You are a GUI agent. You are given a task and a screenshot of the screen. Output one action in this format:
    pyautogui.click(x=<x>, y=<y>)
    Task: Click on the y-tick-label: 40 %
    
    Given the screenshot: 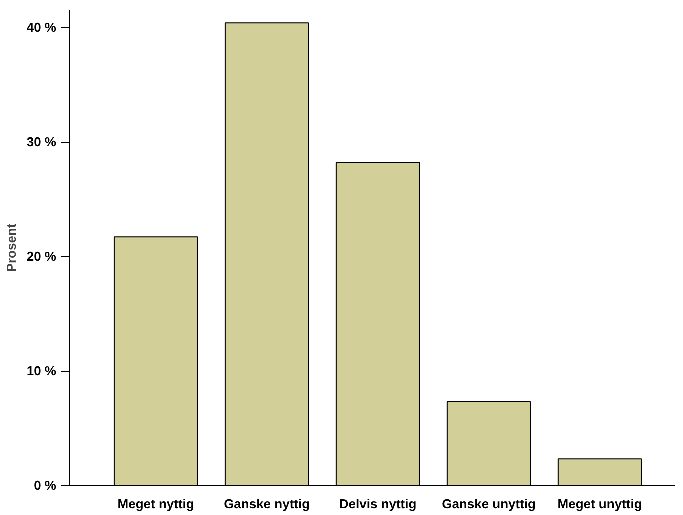 What is the action you would take?
    pyautogui.click(x=41, y=28)
    